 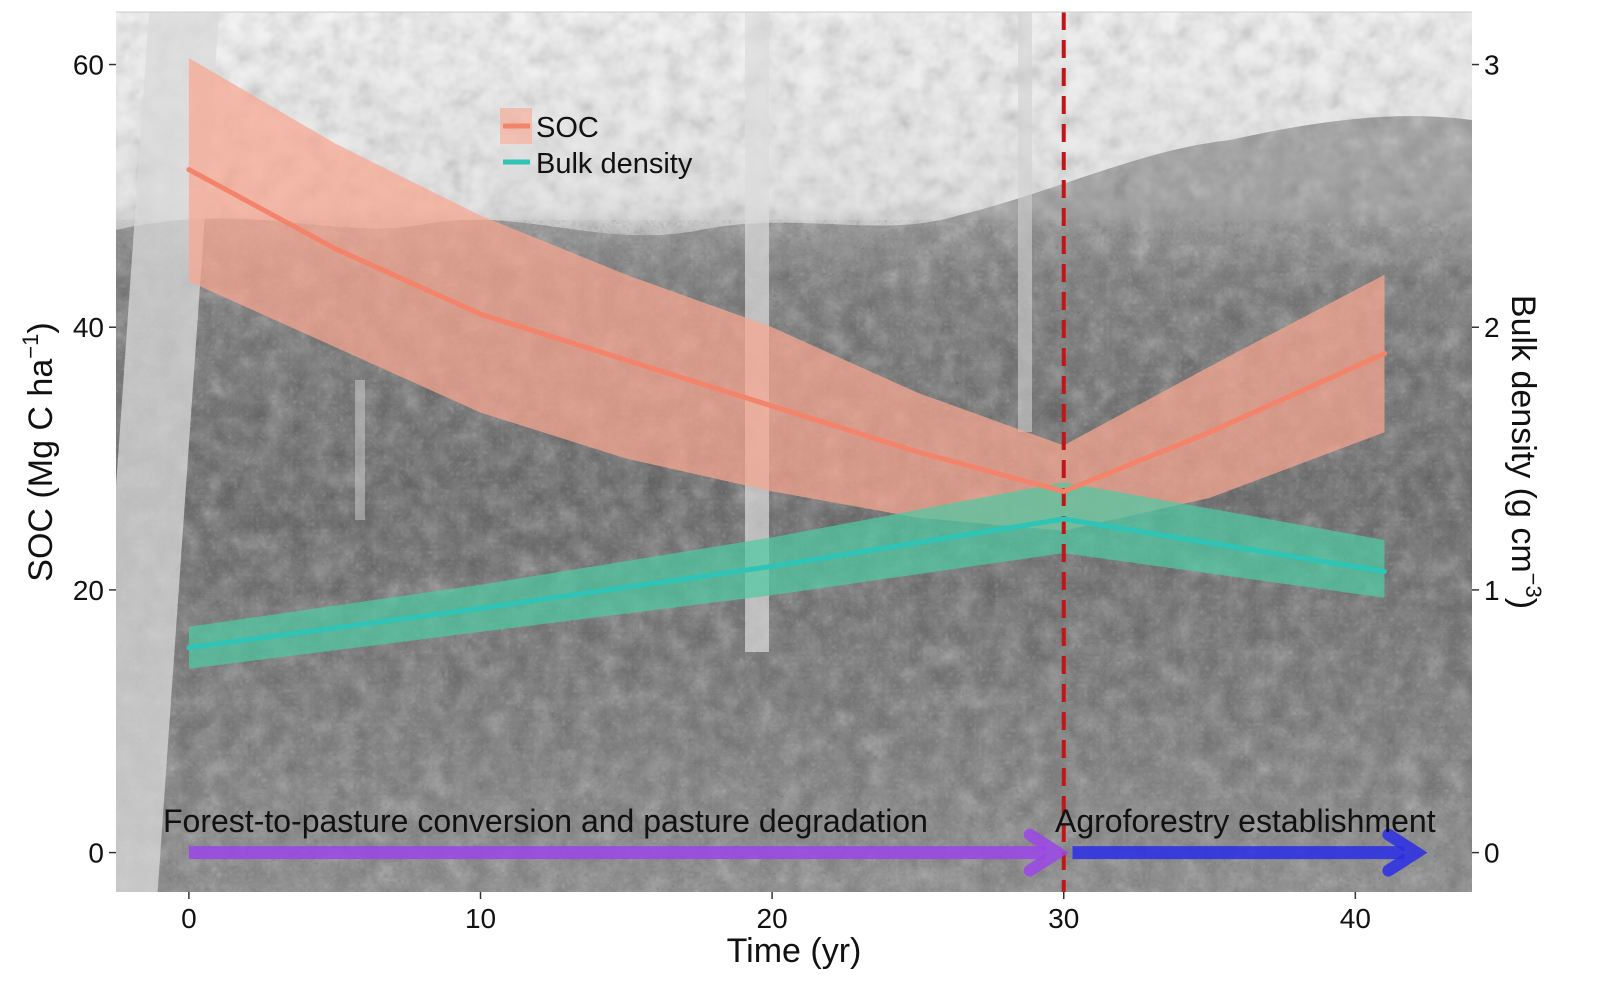 What do you see at coordinates (189, 918) in the screenshot?
I see `x-tick-label-0: 0` at bounding box center [189, 918].